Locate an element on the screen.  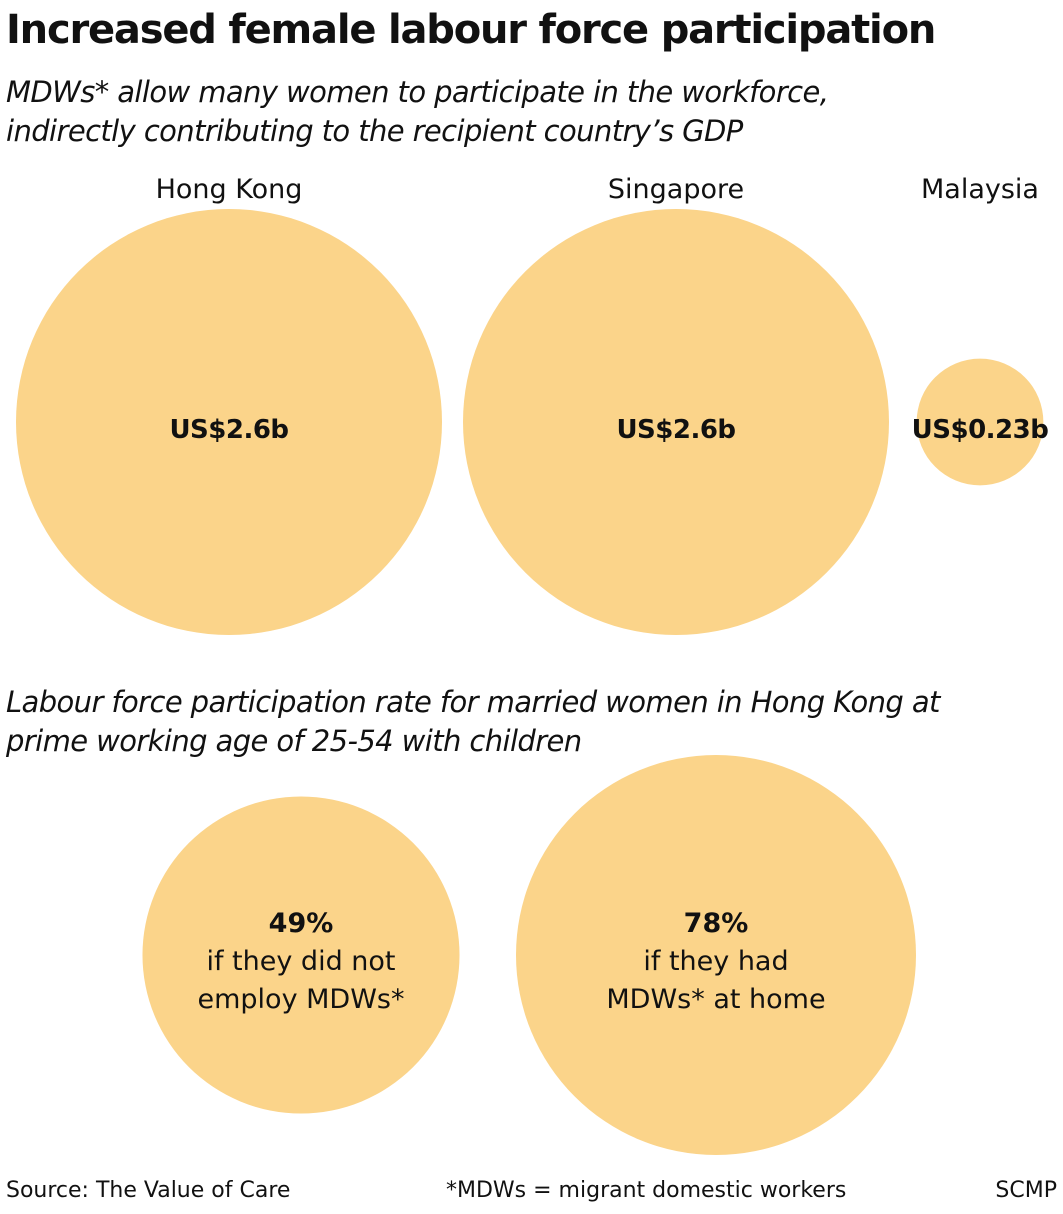
category-label-rate-1-line-2: MDWs* at home is located at coordinates (715, 999).